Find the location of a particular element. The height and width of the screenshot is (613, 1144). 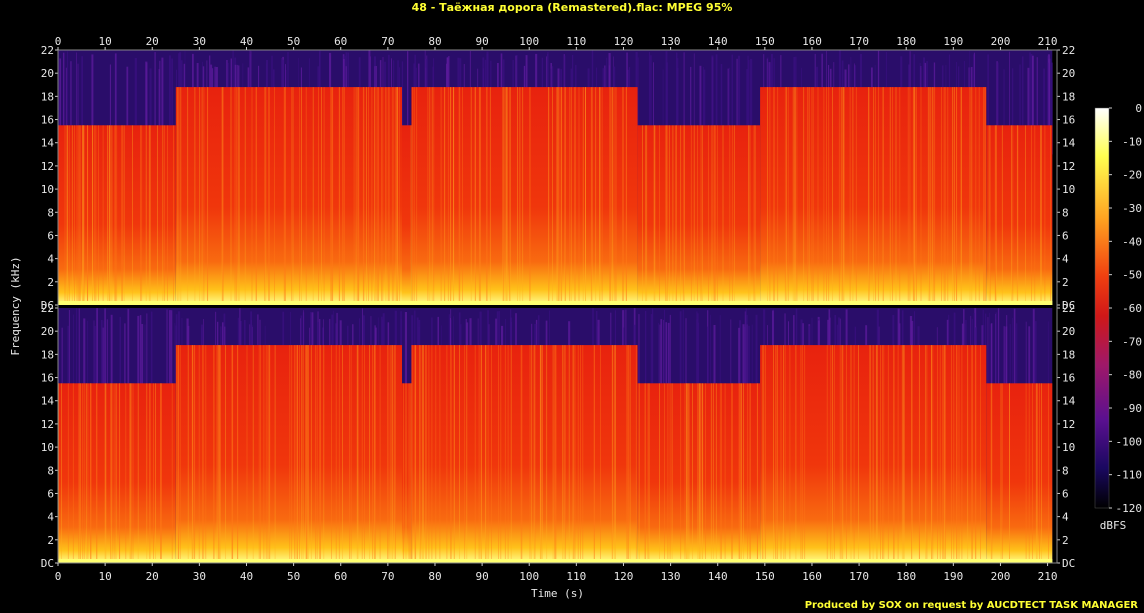

x-tick-label-bottom: 20 is located at coordinates (152, 576).